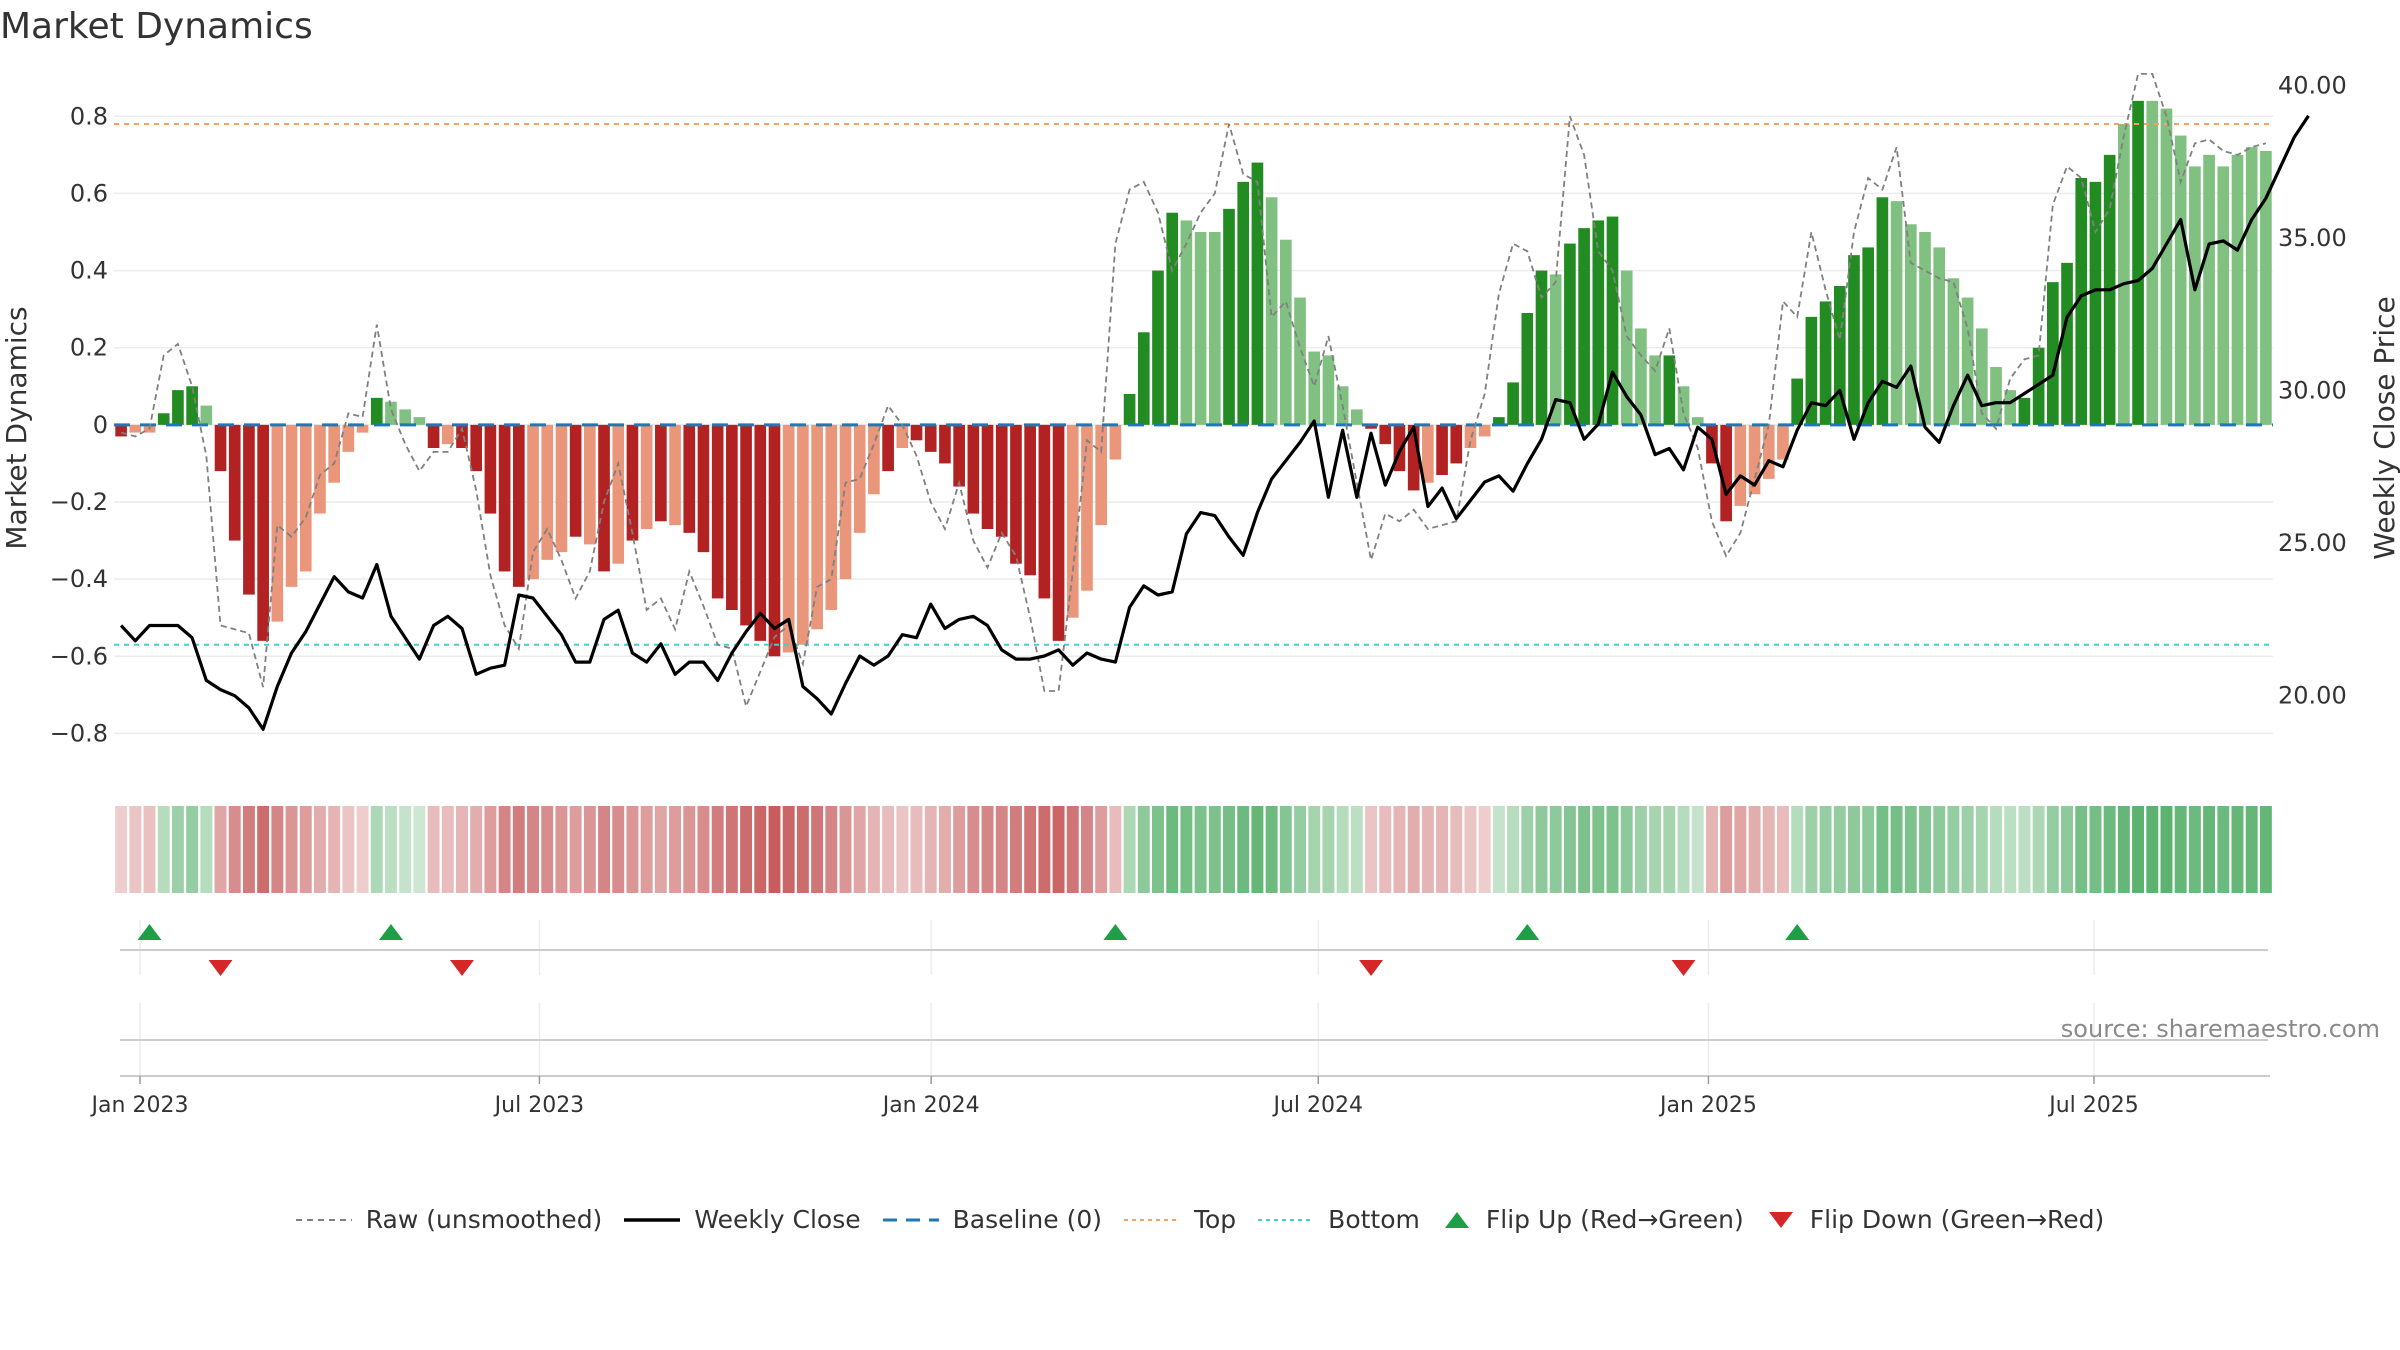 This screenshot has width=2400, height=1350. Describe the element at coordinates (2312, 543) in the screenshot. I see `y2-tick-label: 25.00` at that location.